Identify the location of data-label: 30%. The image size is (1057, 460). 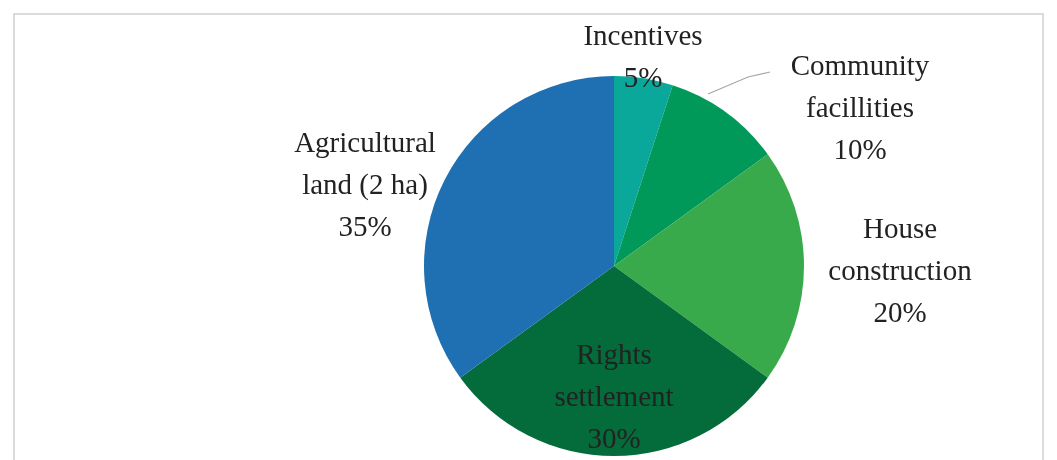
(614, 438).